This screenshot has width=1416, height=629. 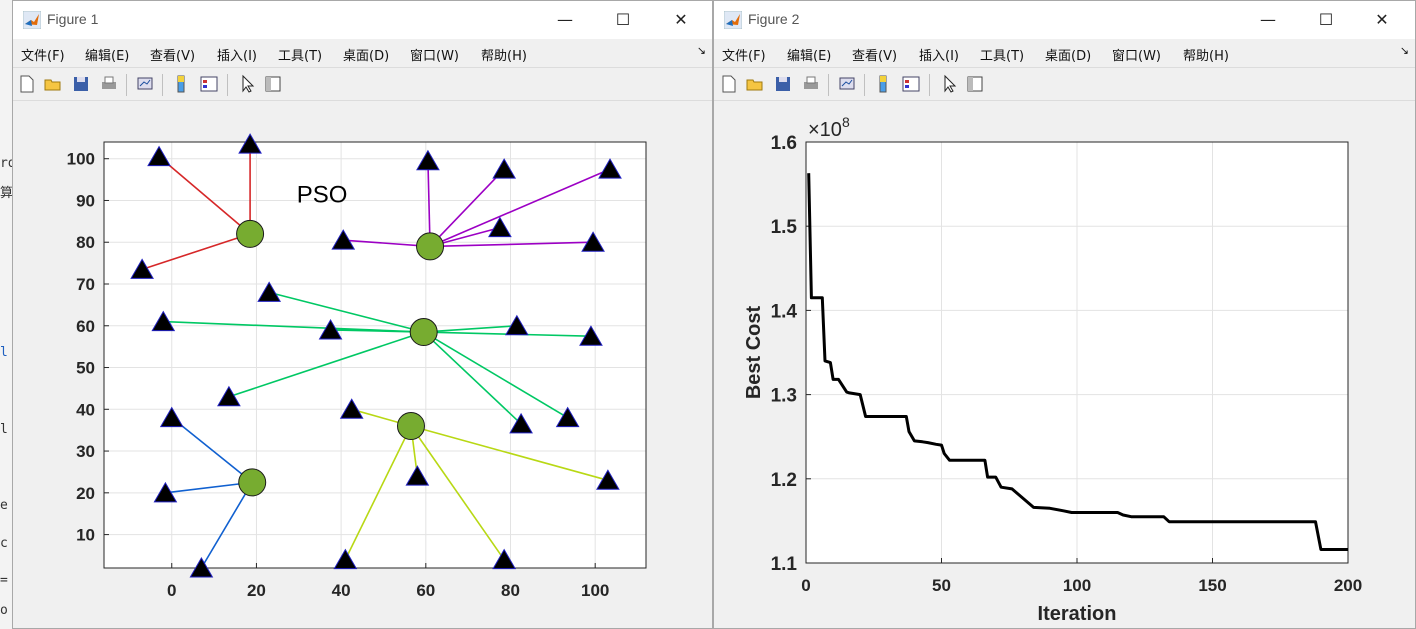 What do you see at coordinates (6, 163) in the screenshot?
I see `editor-fragment: rd` at bounding box center [6, 163].